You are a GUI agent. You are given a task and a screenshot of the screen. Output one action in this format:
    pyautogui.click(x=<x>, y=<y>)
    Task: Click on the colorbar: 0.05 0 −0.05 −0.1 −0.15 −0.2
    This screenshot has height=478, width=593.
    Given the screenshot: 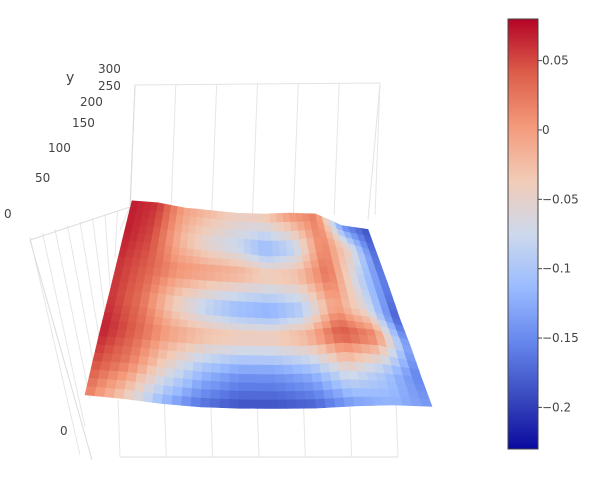 What is the action you would take?
    pyautogui.click(x=543, y=234)
    